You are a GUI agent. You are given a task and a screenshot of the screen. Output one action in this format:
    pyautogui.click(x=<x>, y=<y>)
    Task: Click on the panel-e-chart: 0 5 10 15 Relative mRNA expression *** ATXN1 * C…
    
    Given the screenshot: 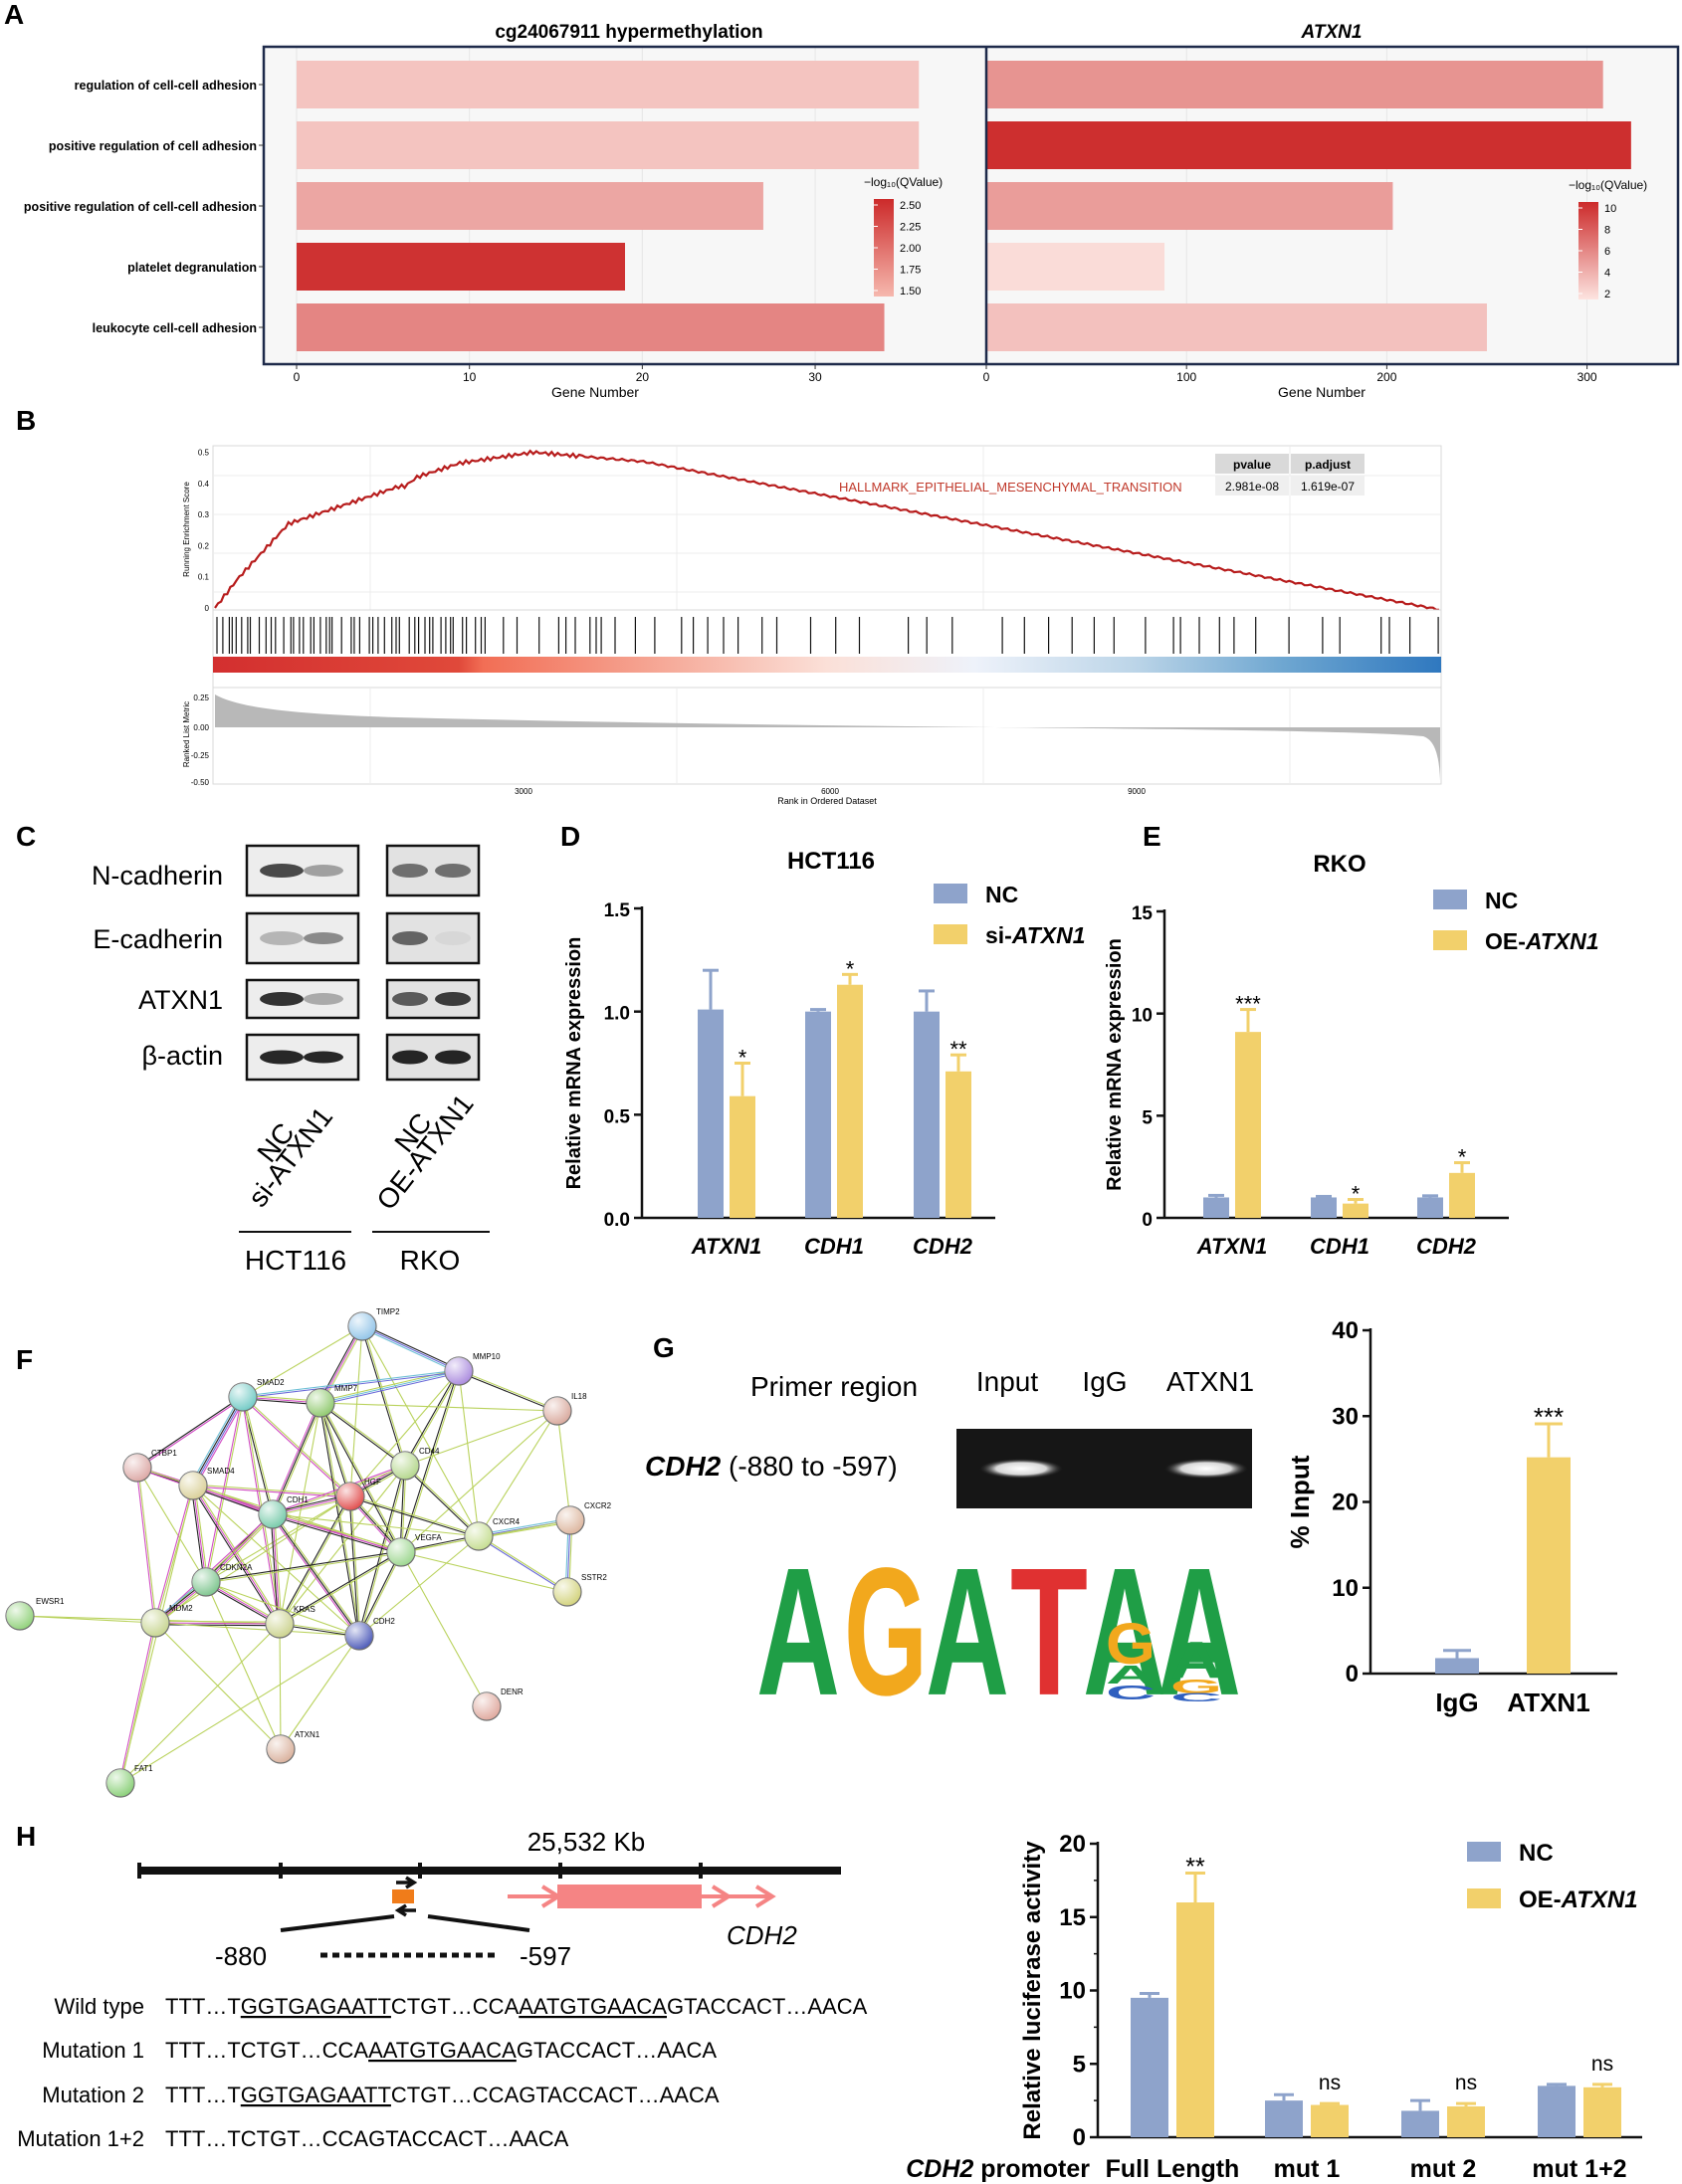 What is the action you would take?
    pyautogui.click(x=1351, y=1055)
    